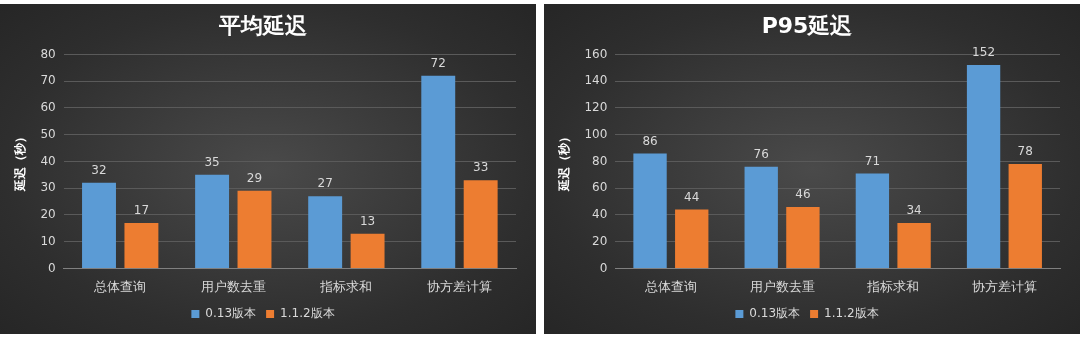  What do you see at coordinates (650, 140) in the screenshot?
I see `data-label: 86` at bounding box center [650, 140].